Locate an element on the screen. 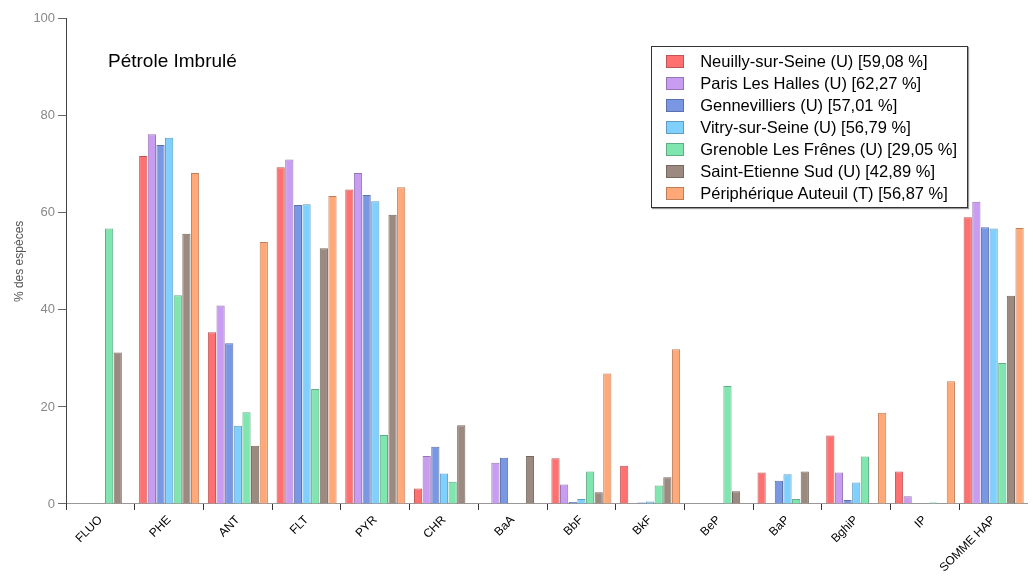  x-tick-label: IP is located at coordinates (920, 521).